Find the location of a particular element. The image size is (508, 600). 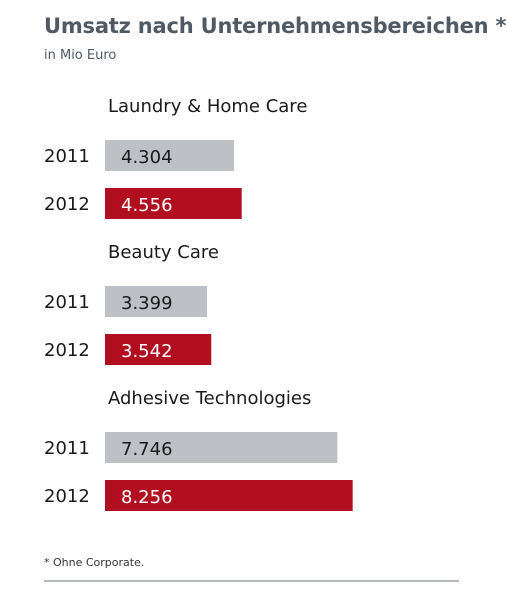

value-label: 3.542 is located at coordinates (147, 351).